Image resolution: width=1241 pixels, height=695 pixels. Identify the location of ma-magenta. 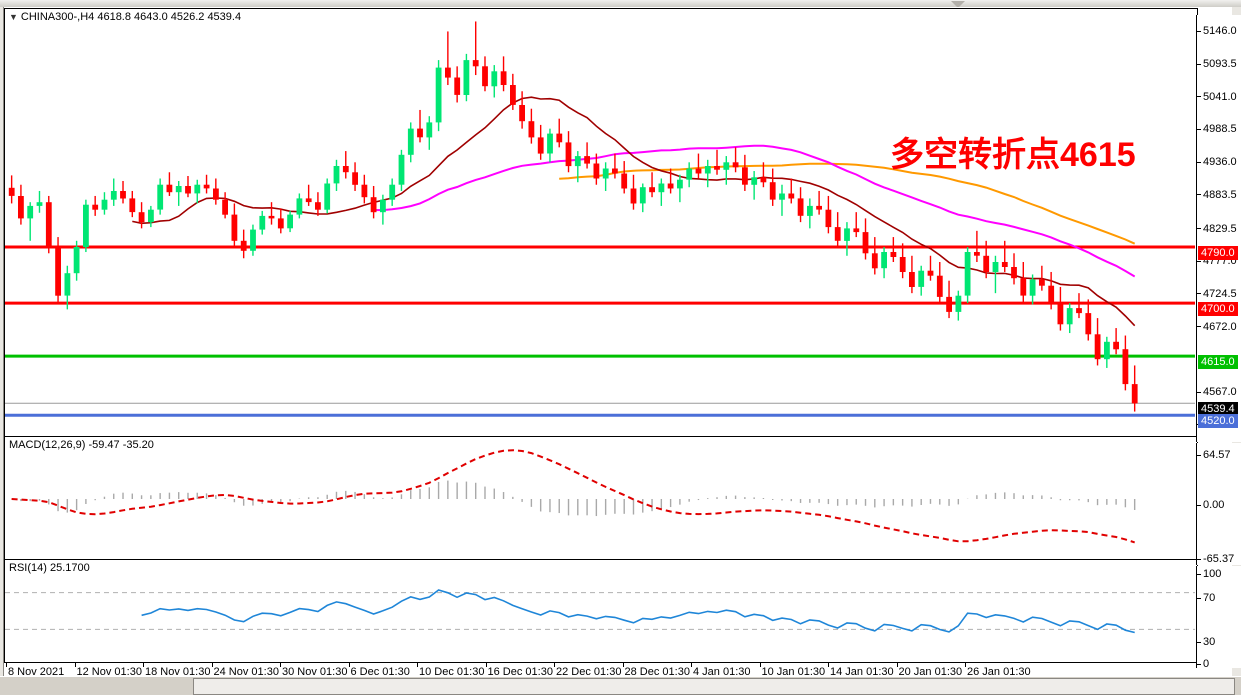
(754, 211).